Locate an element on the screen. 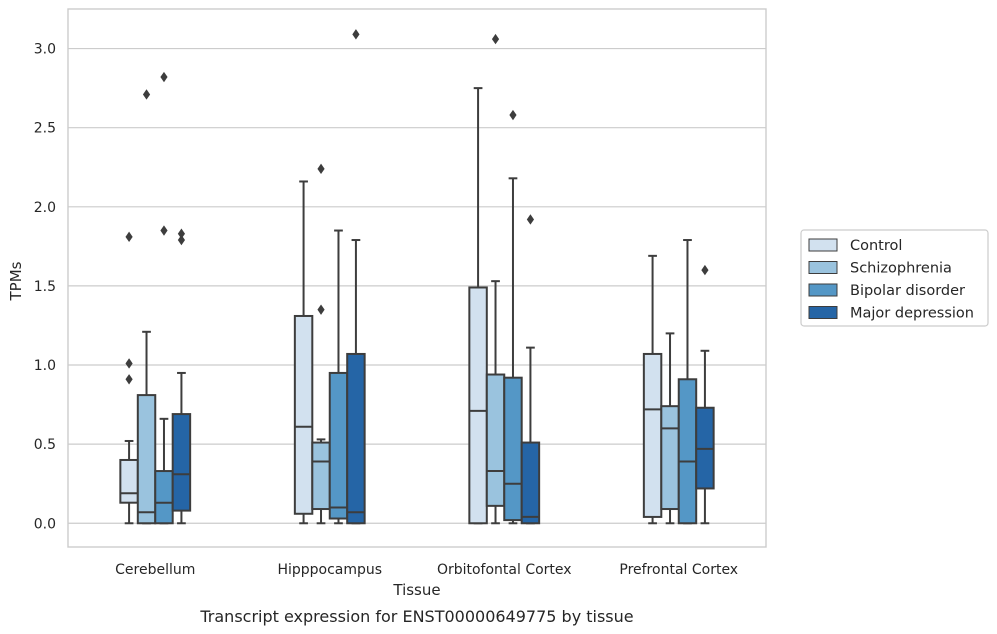 Image resolution: width=997 pixels, height=634 pixels. legend-label: Control is located at coordinates (876, 246).